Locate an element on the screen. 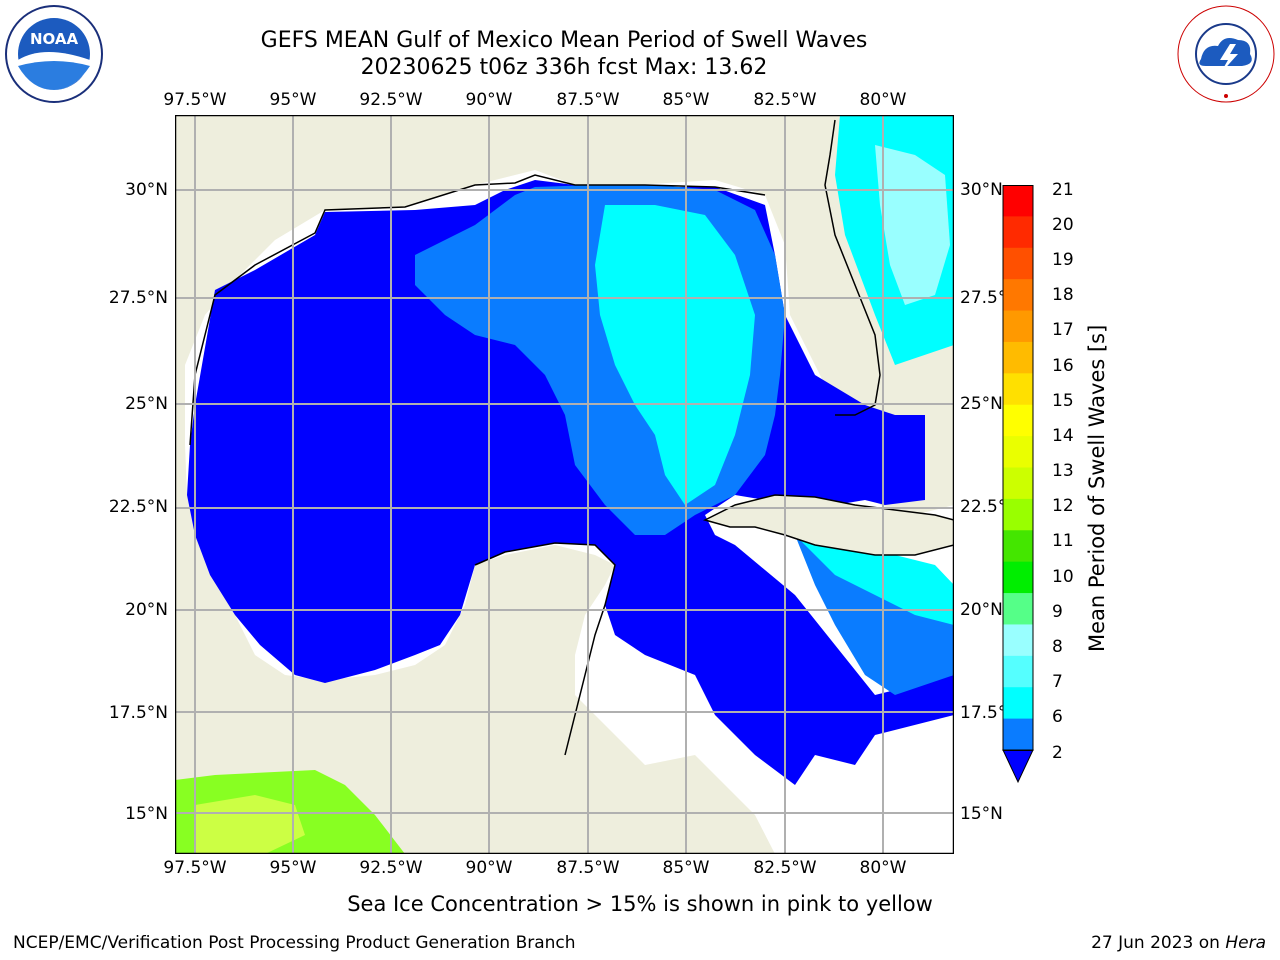 This screenshot has width=1280, height=960. lon-tick-top: 95°W is located at coordinates (293, 100).